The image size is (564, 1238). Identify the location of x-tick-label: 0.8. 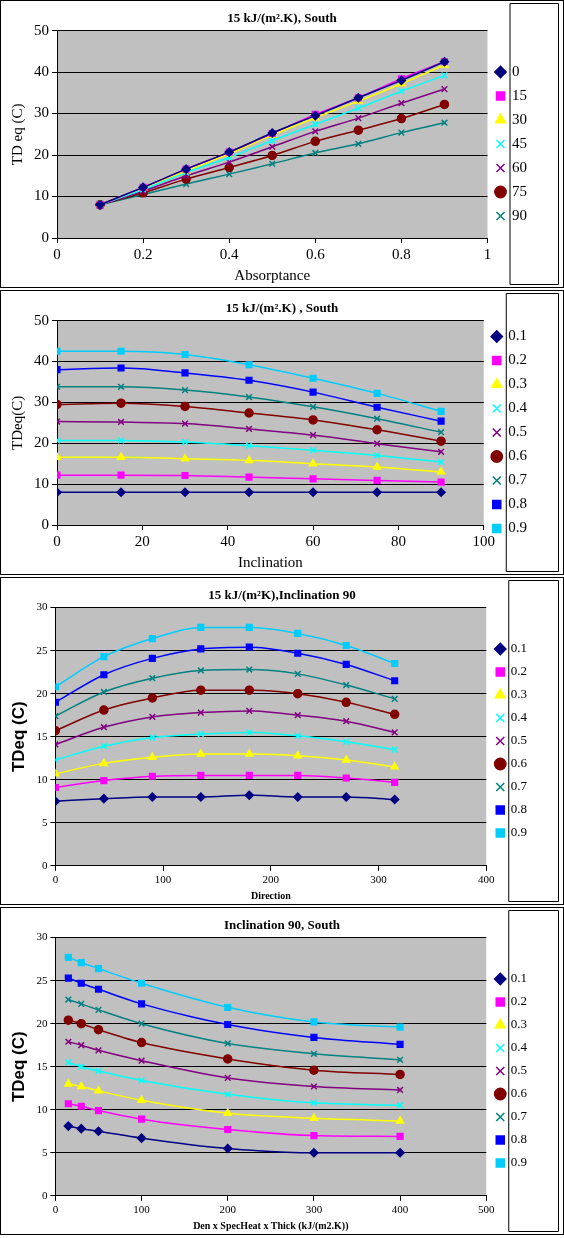
(401, 253).